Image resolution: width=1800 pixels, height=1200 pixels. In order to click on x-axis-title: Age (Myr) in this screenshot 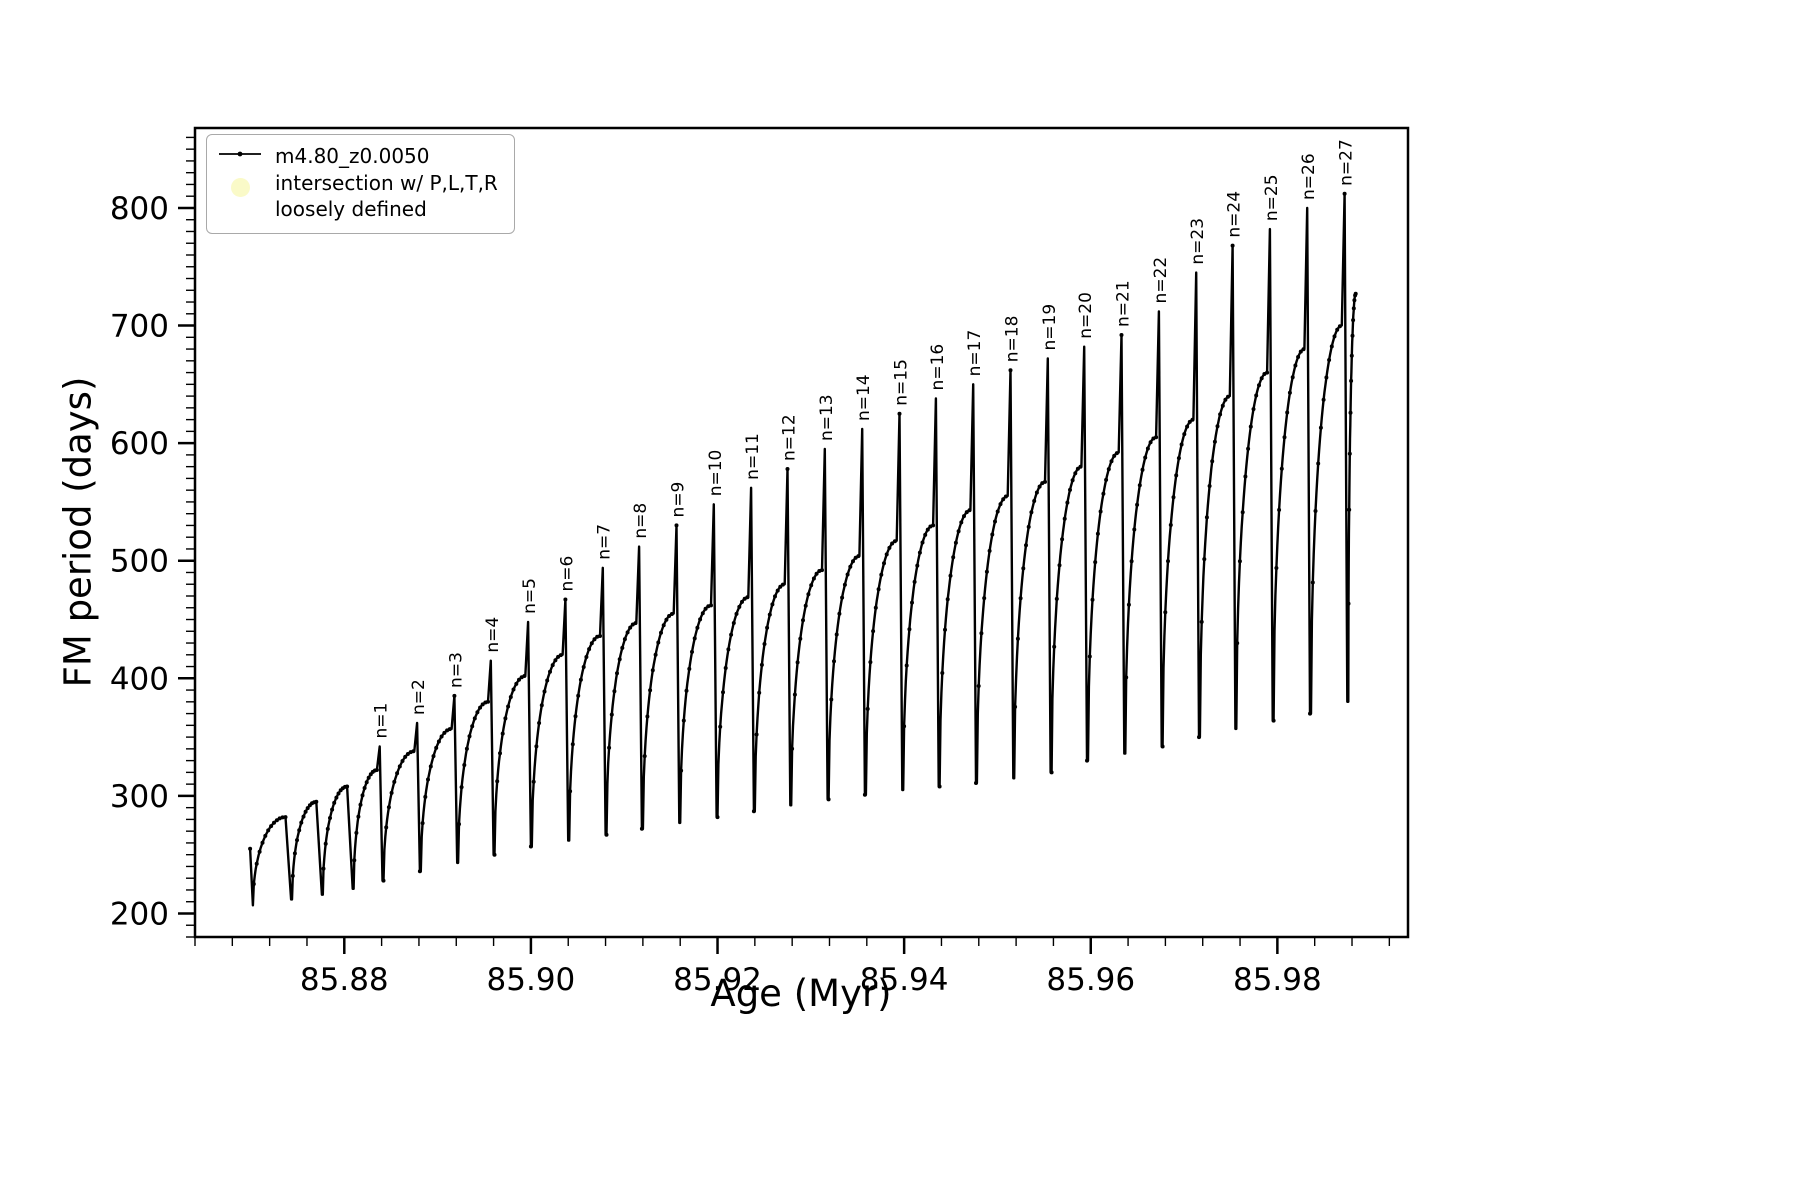, I will do `click(801, 993)`.